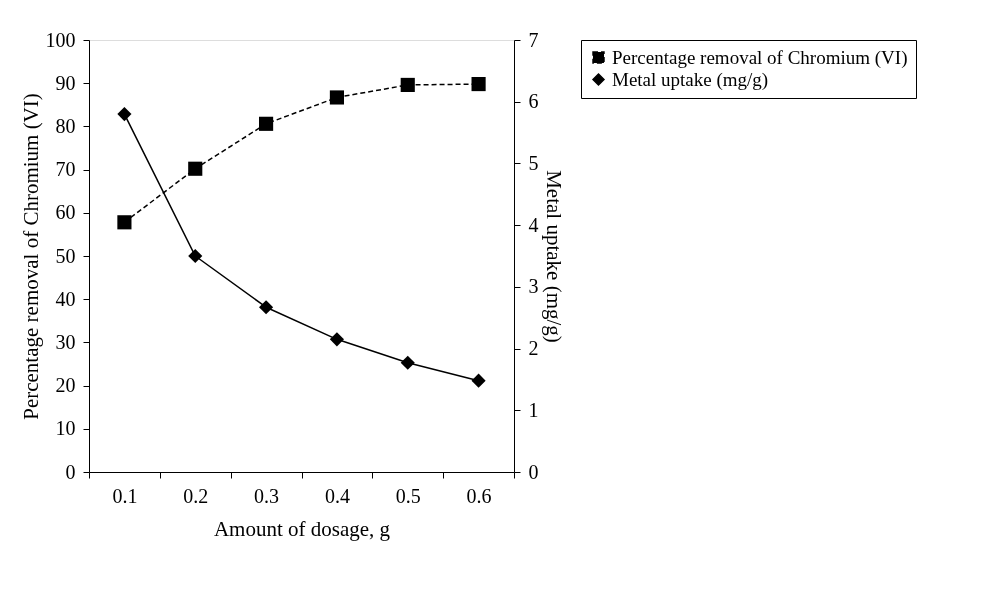 The image size is (1002, 604). What do you see at coordinates (337, 495) in the screenshot?
I see `x-tick-label: 0.4` at bounding box center [337, 495].